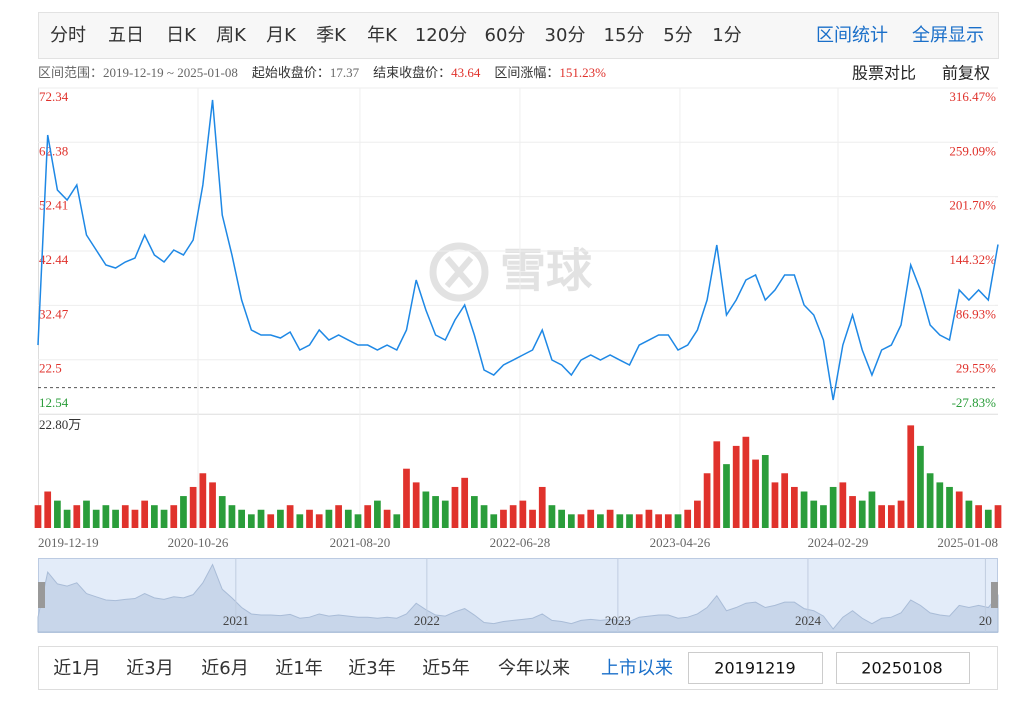  What do you see at coordinates (170, 72) in the screenshot?
I see `range: 2019-12-19 ~ 2025-01-08` at bounding box center [170, 72].